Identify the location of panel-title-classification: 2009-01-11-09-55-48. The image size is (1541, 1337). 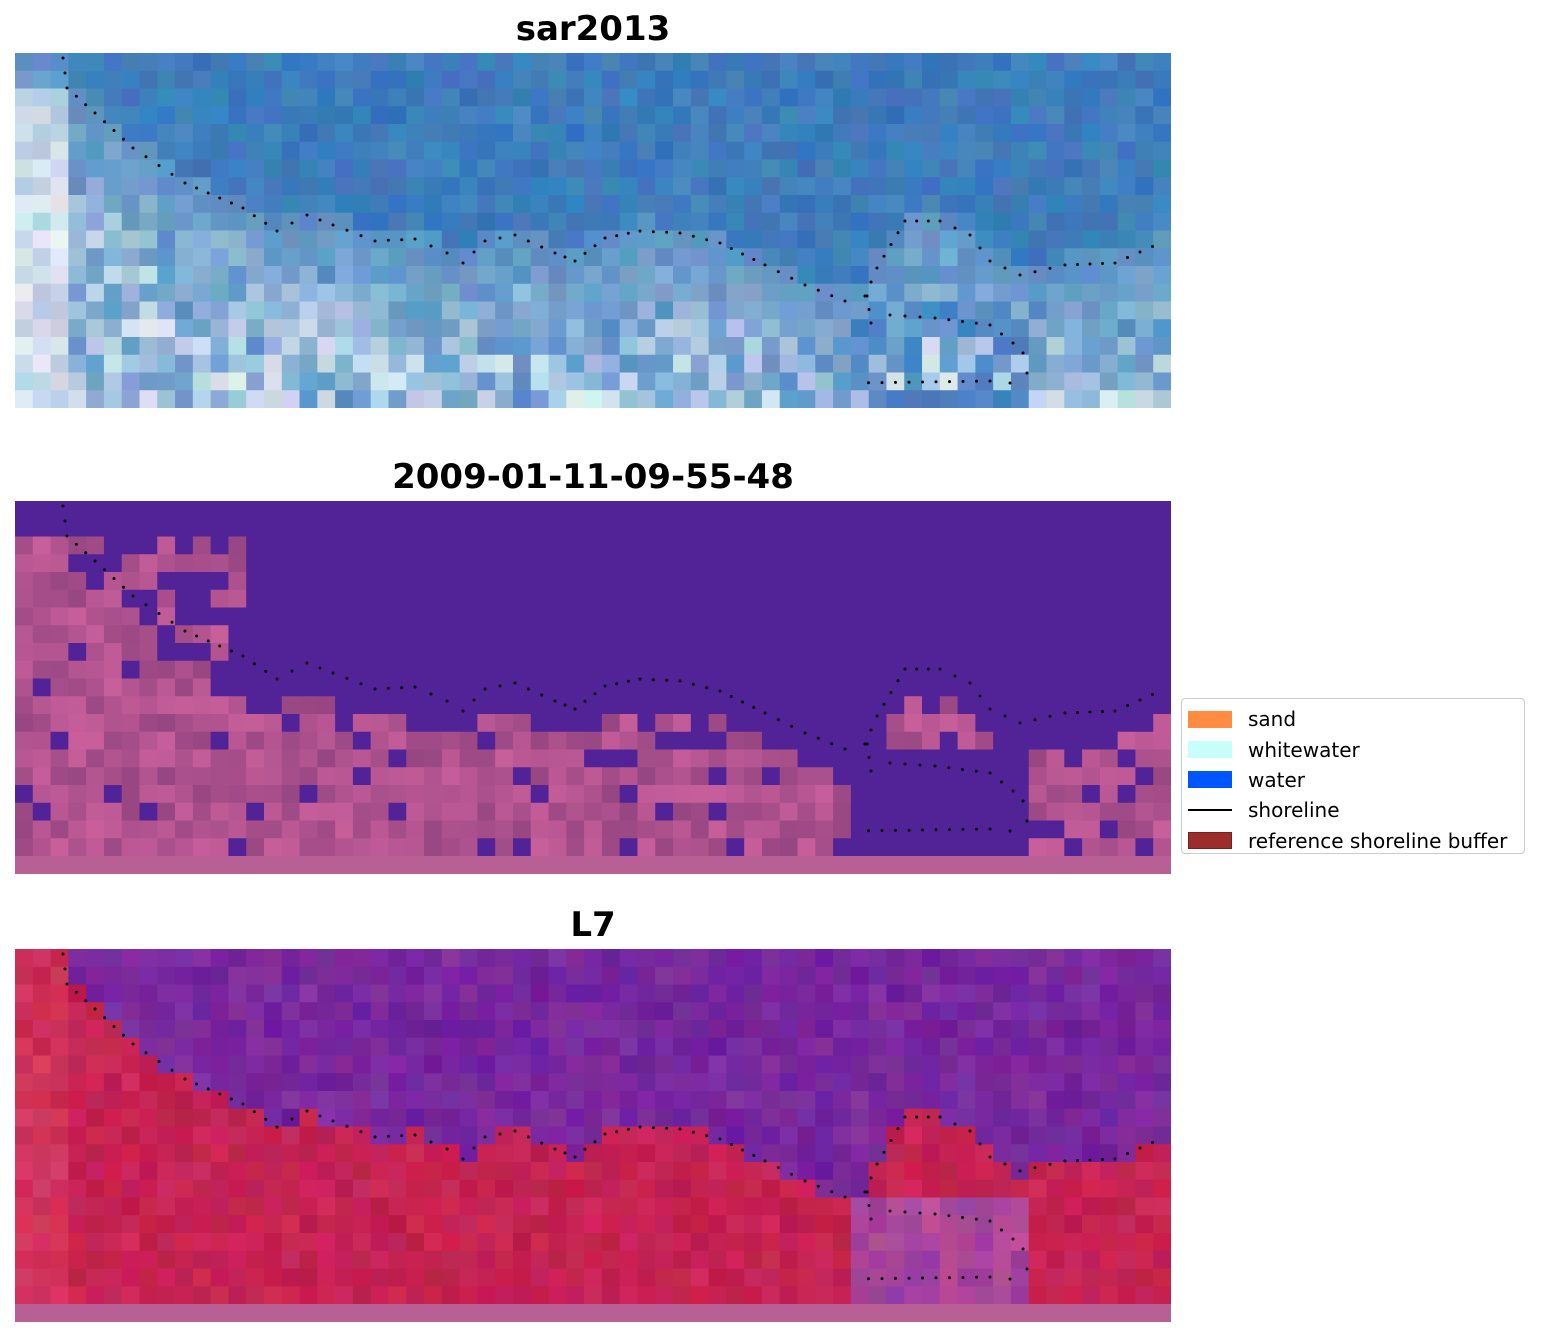
(593, 477).